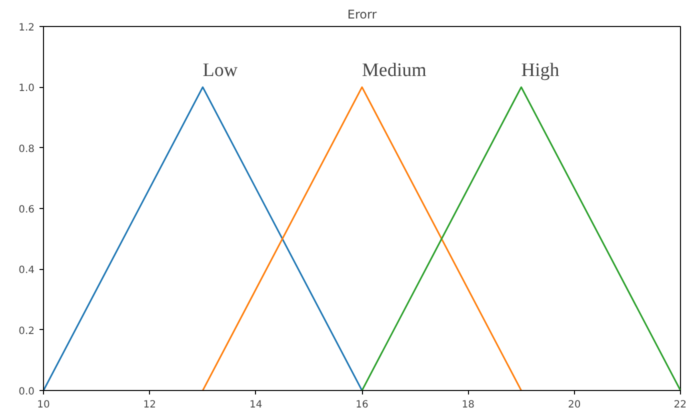  What do you see at coordinates (362, 405) in the screenshot?
I see `x-tick-label: 16` at bounding box center [362, 405].